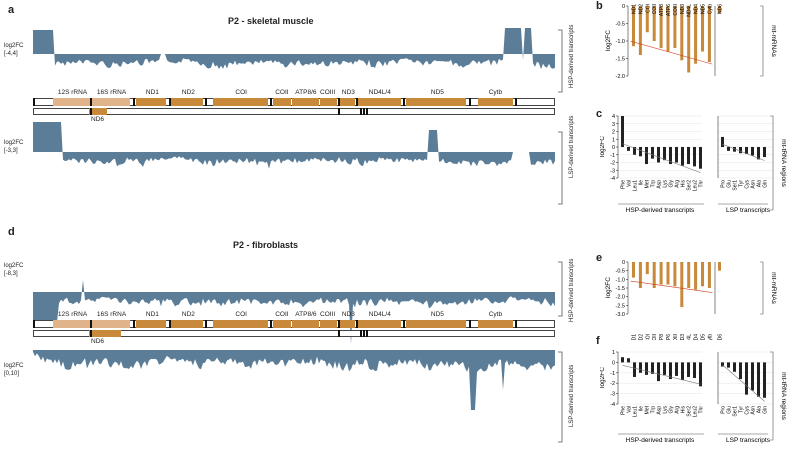  What do you see at coordinates (668, 273) in the screenshot?
I see `bar-ATP6` at bounding box center [668, 273].